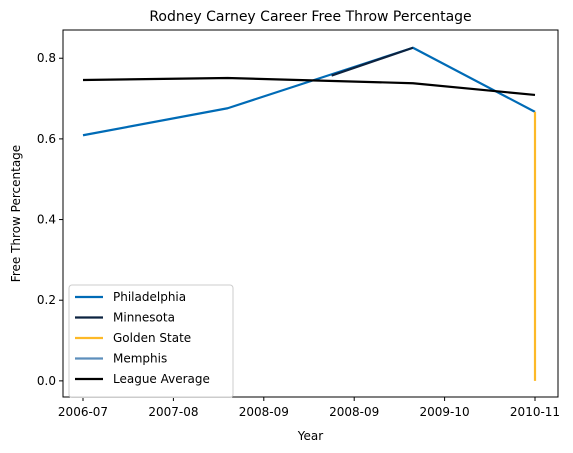 This screenshot has width=573, height=453. What do you see at coordinates (46, 58) in the screenshot?
I see `y-tick-label: 0.8` at bounding box center [46, 58].